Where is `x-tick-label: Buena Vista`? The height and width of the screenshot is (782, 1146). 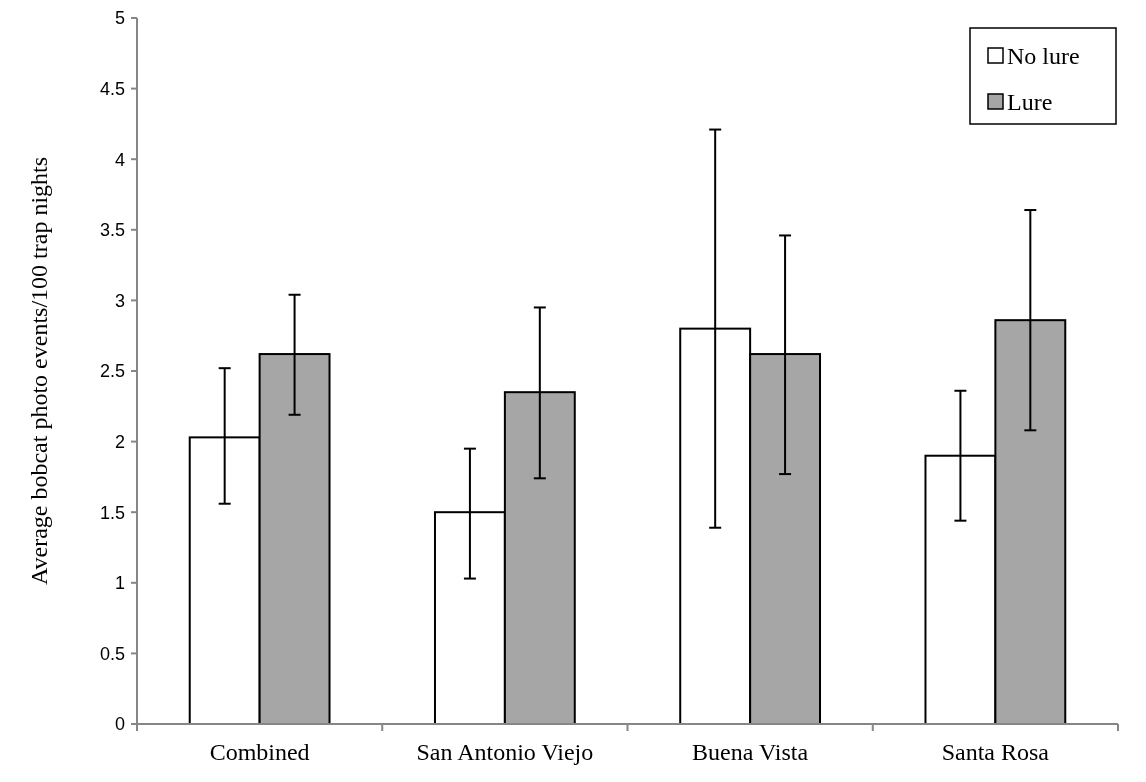 x-tick-label: Buena Vista is located at coordinates (750, 752).